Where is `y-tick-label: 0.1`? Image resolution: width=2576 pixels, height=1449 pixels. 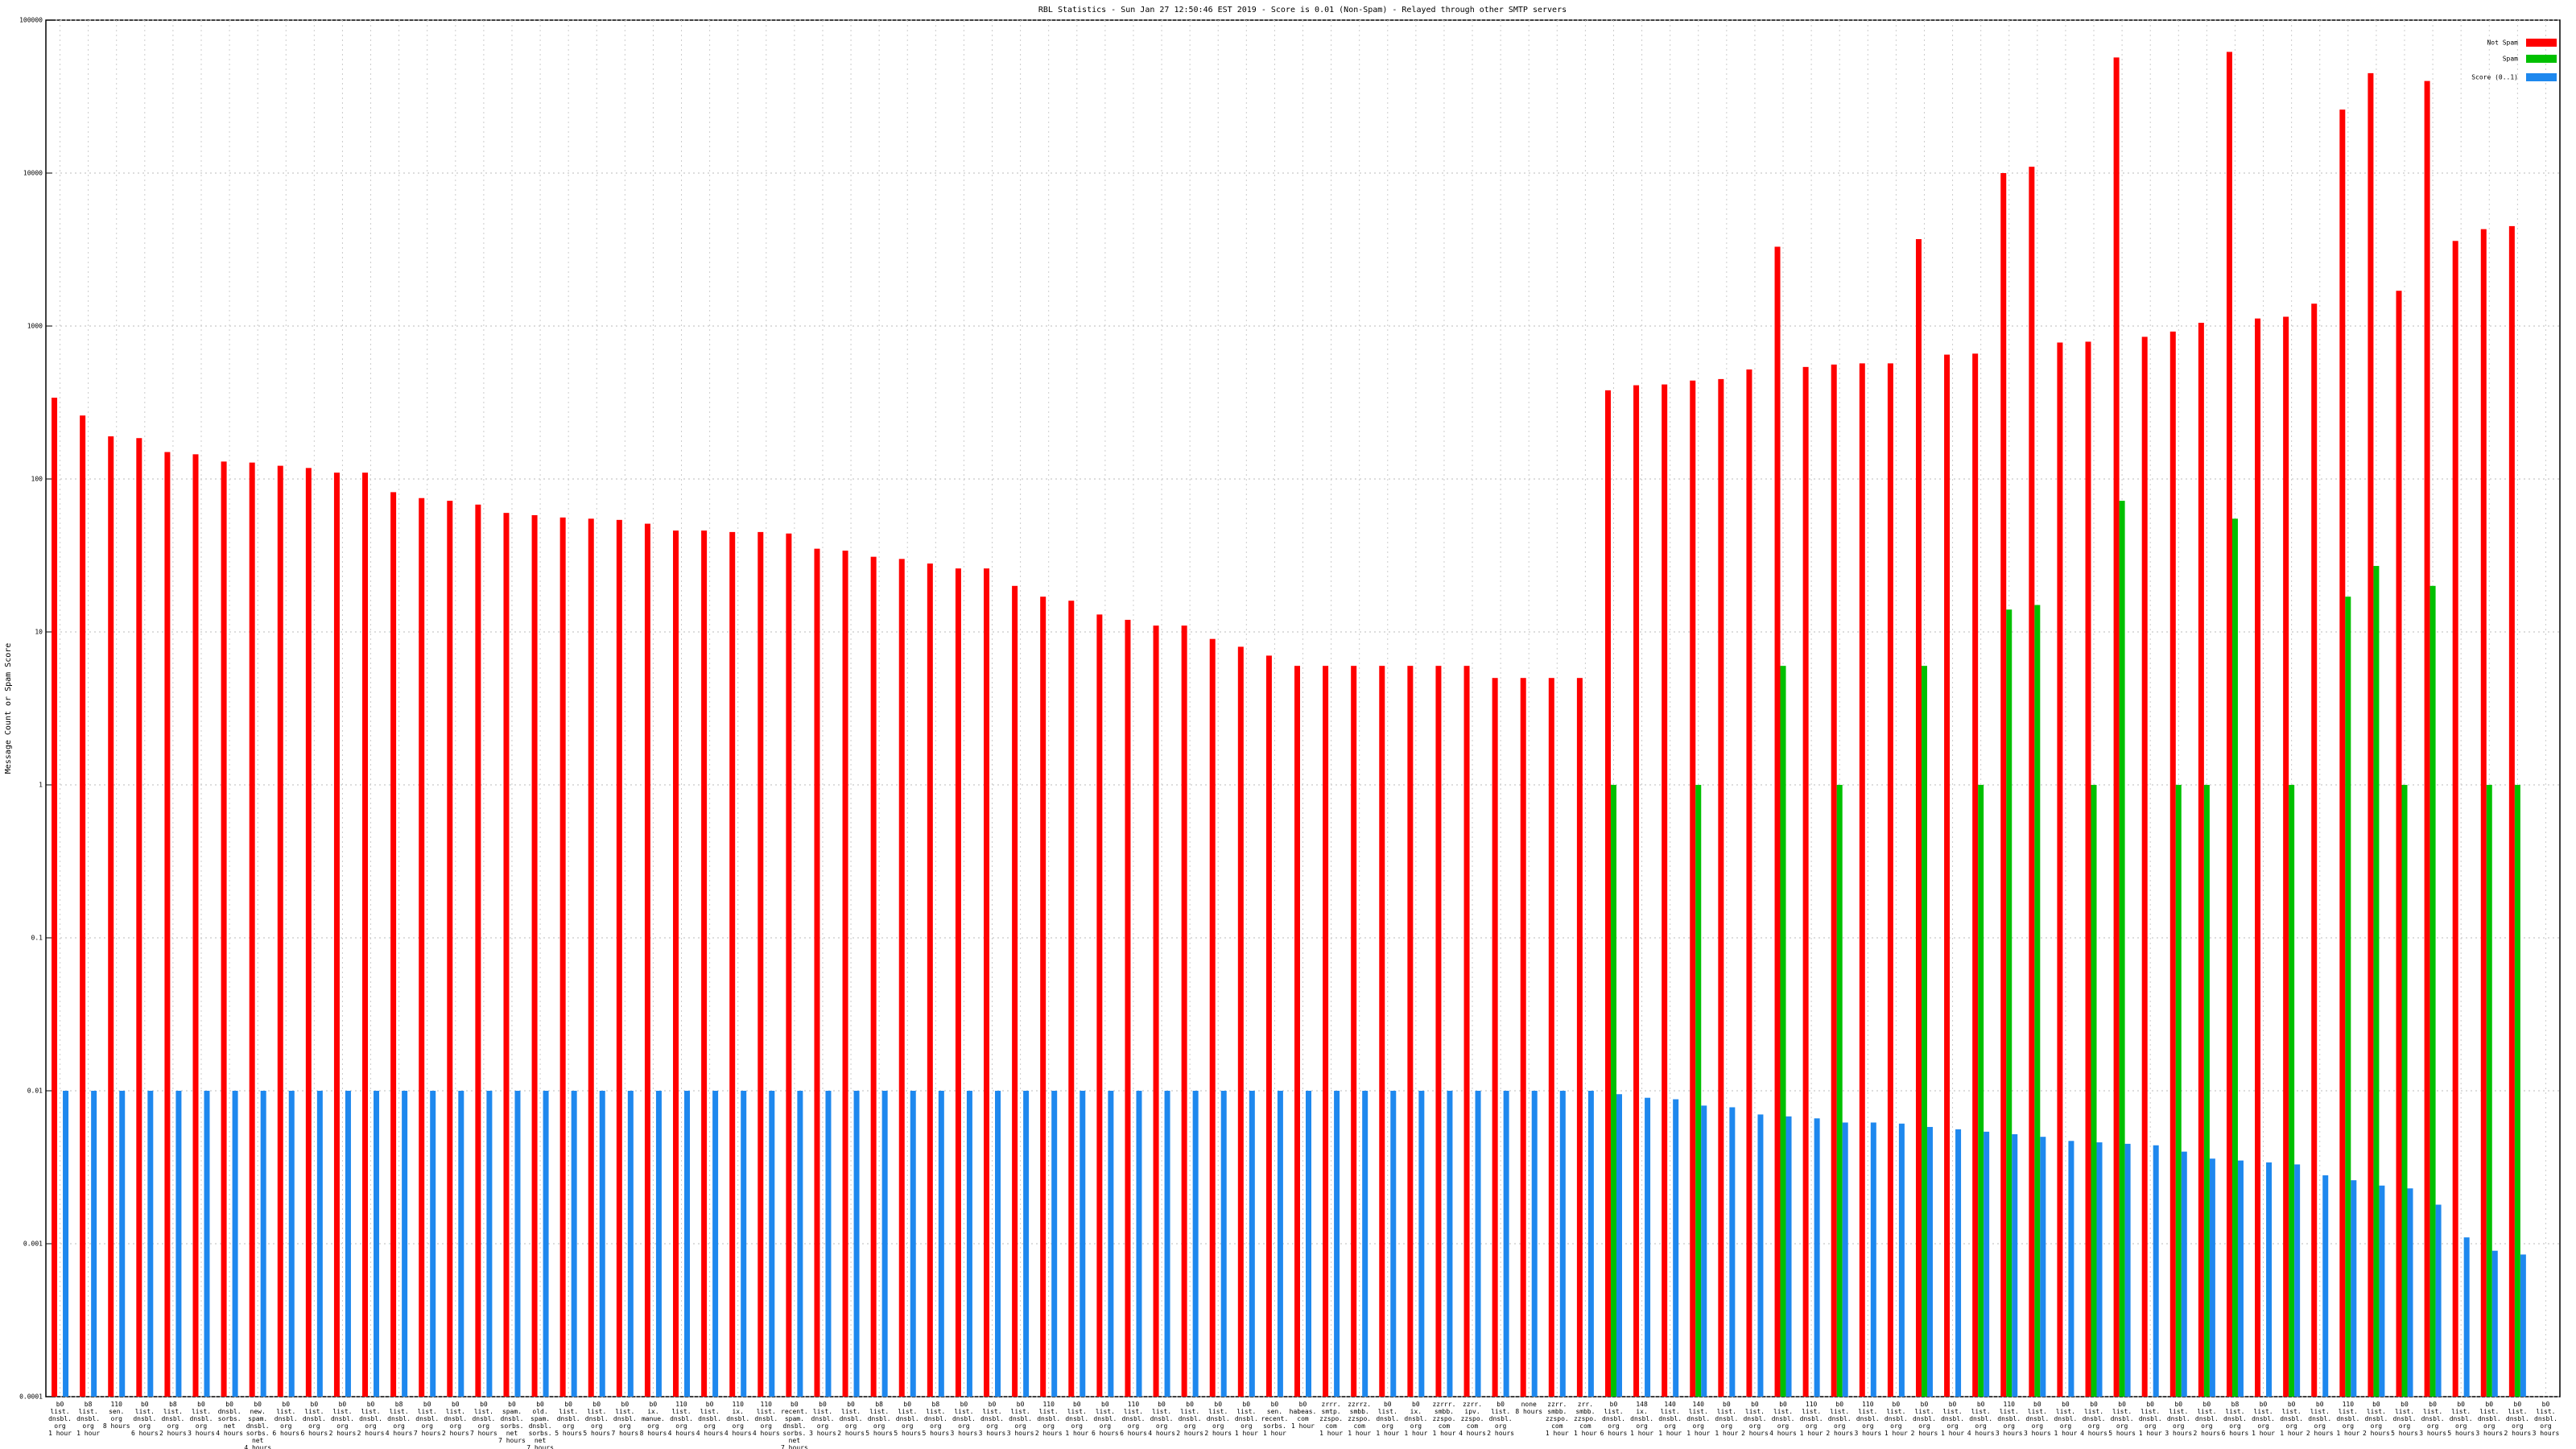 y-tick-label: 0.1 is located at coordinates (37, 938).